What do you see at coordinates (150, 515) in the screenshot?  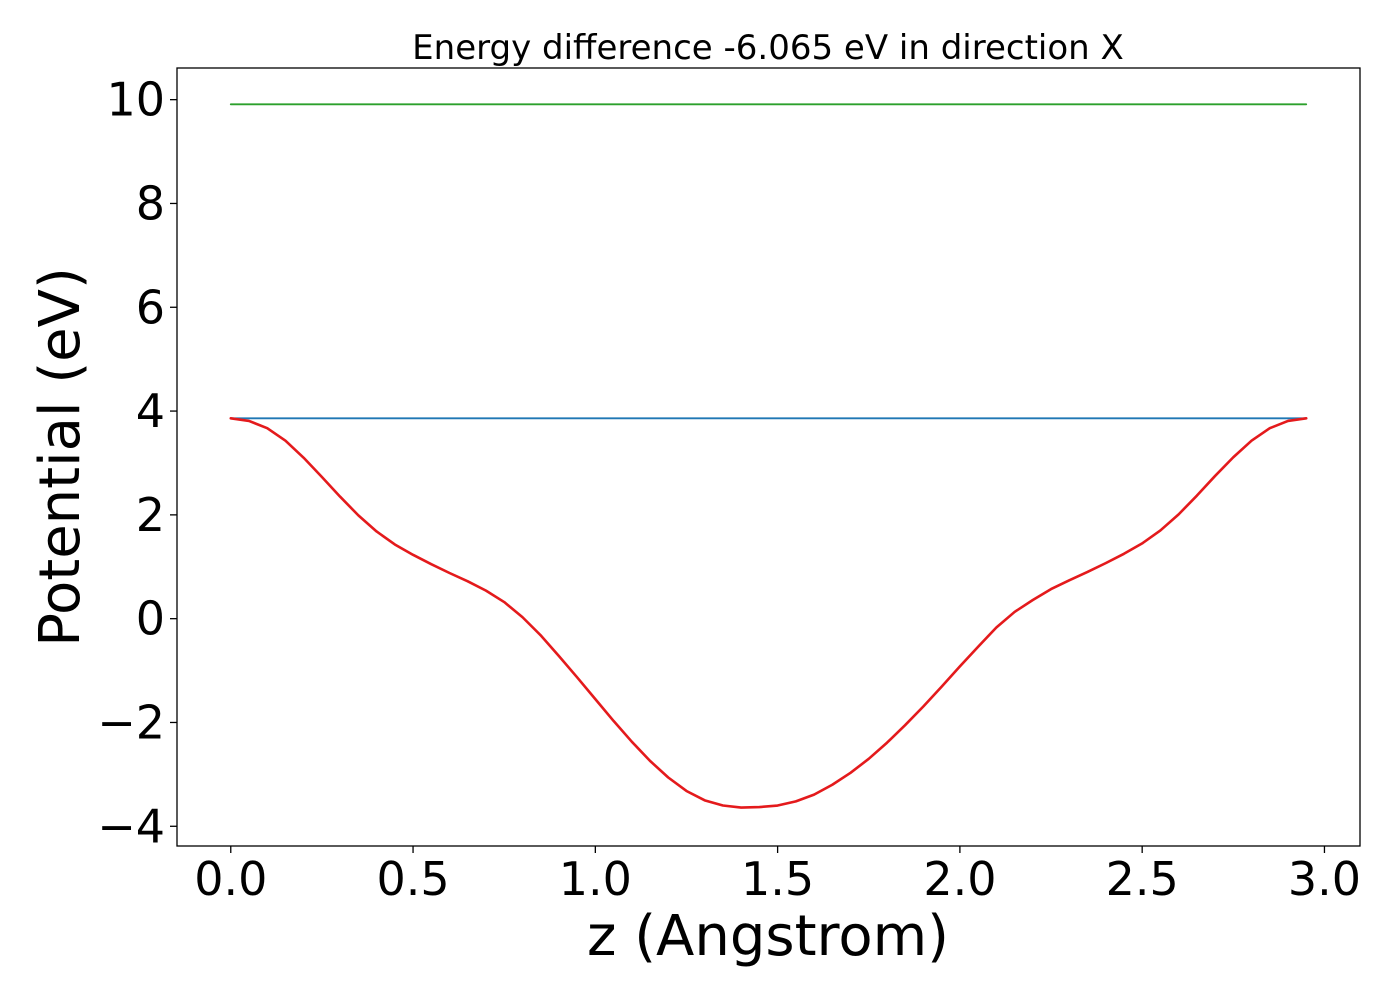 I see `y-tick-label: 2` at bounding box center [150, 515].